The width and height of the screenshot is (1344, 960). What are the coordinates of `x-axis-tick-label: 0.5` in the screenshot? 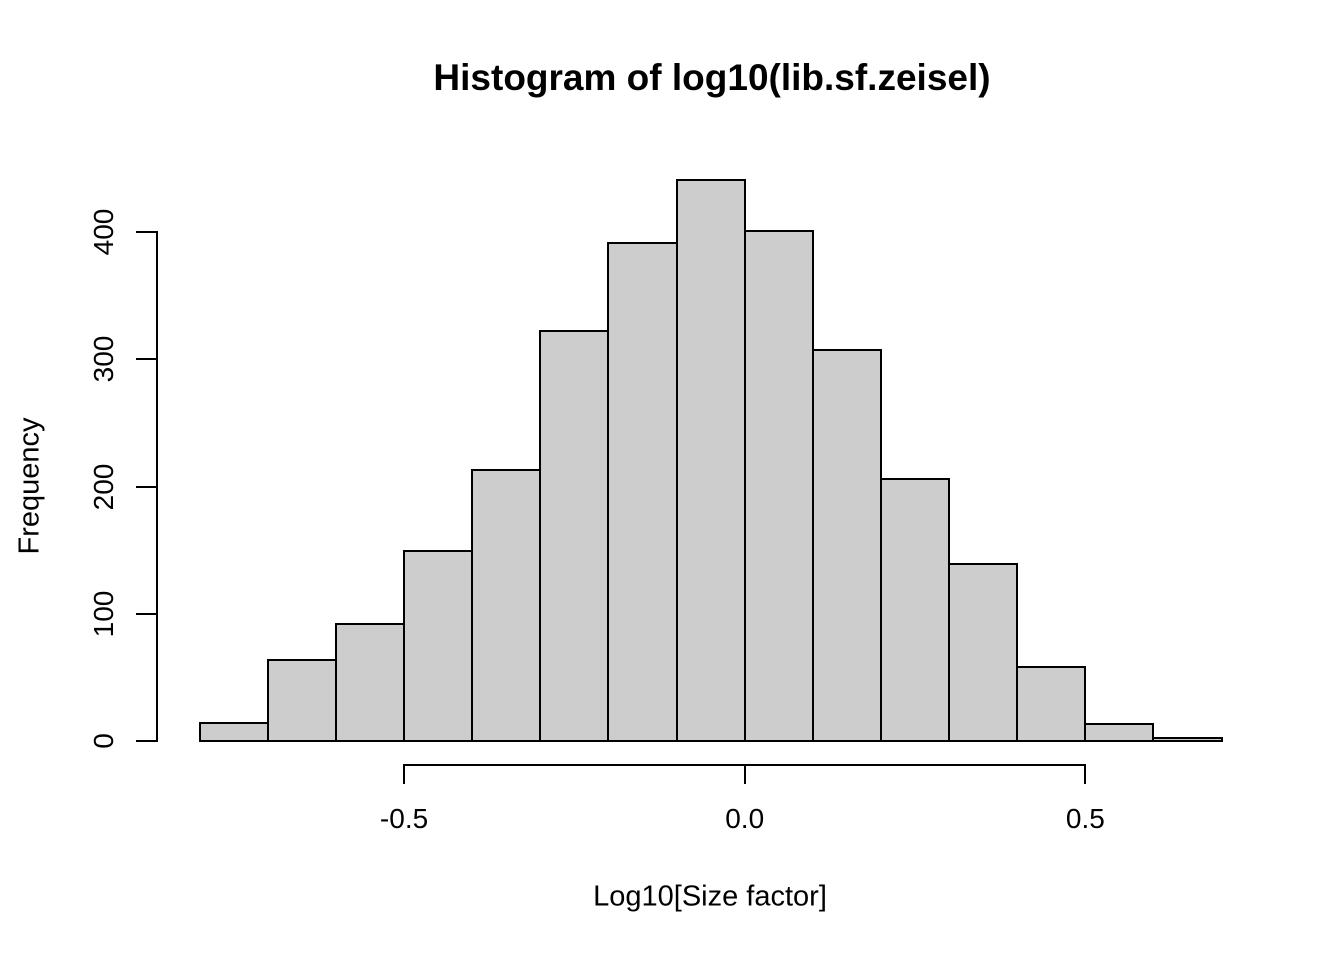 It's located at (1085, 818).